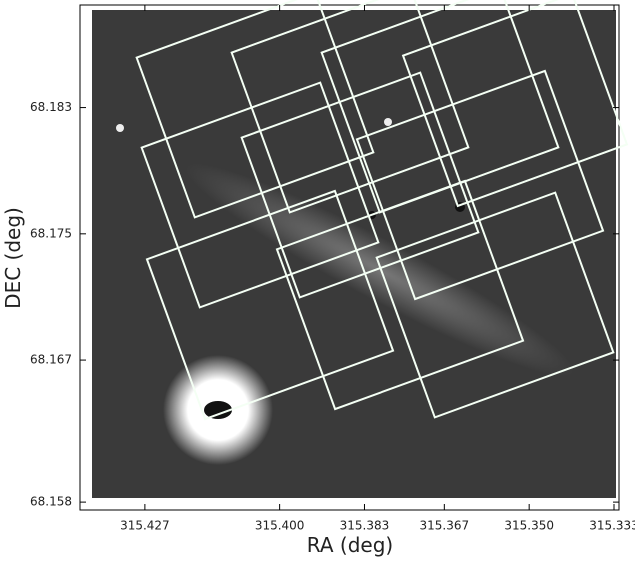  Describe the element at coordinates (13, 258) in the screenshot. I see `y-axis-label: DEC (deg)` at that location.